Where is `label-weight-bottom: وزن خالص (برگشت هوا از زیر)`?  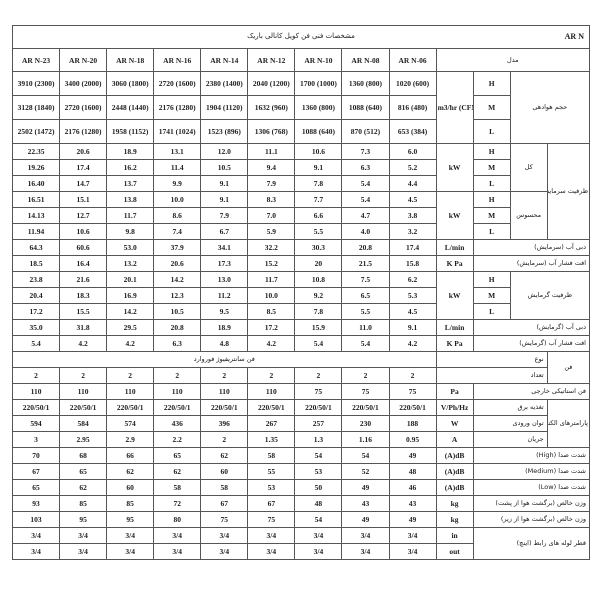 label-weight-bottom: وزن خالص (برگشت هوا از زیر) is located at coordinates (531, 519).